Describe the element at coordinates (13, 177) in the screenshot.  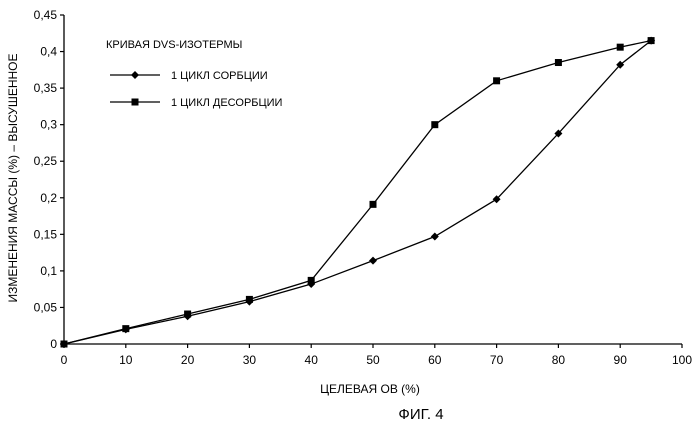
I see `y-axis-title: ИЗМЕНЕНИЯ МАССЫ (%) – ВЫСУШЕННОЕ` at that location.